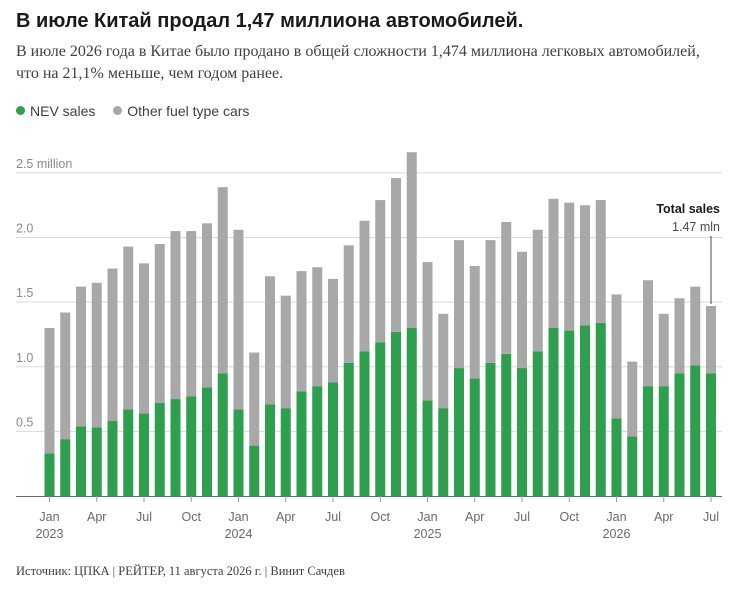  I want to click on legend-swatch-other, so click(118, 110).